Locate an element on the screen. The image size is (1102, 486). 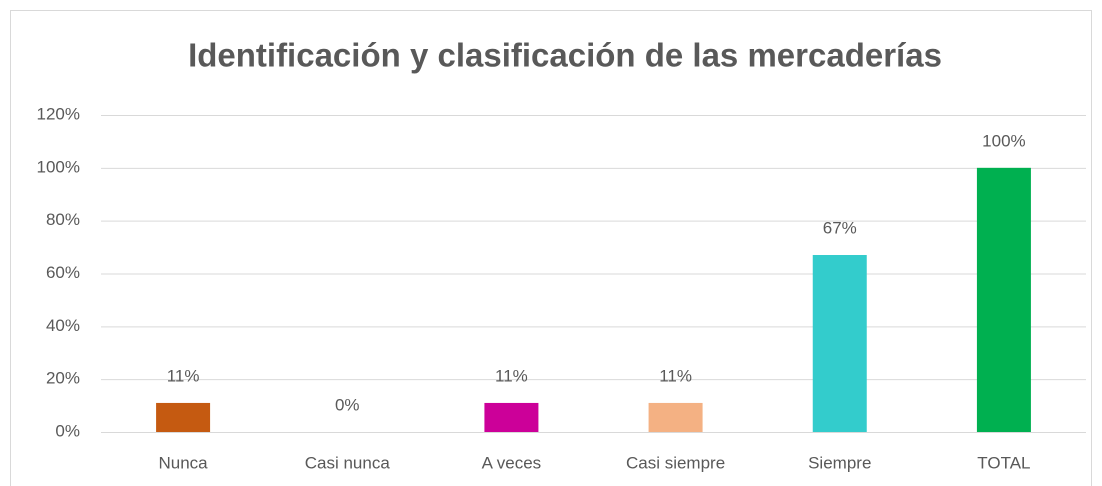
value-label: 0% is located at coordinates (347, 404).